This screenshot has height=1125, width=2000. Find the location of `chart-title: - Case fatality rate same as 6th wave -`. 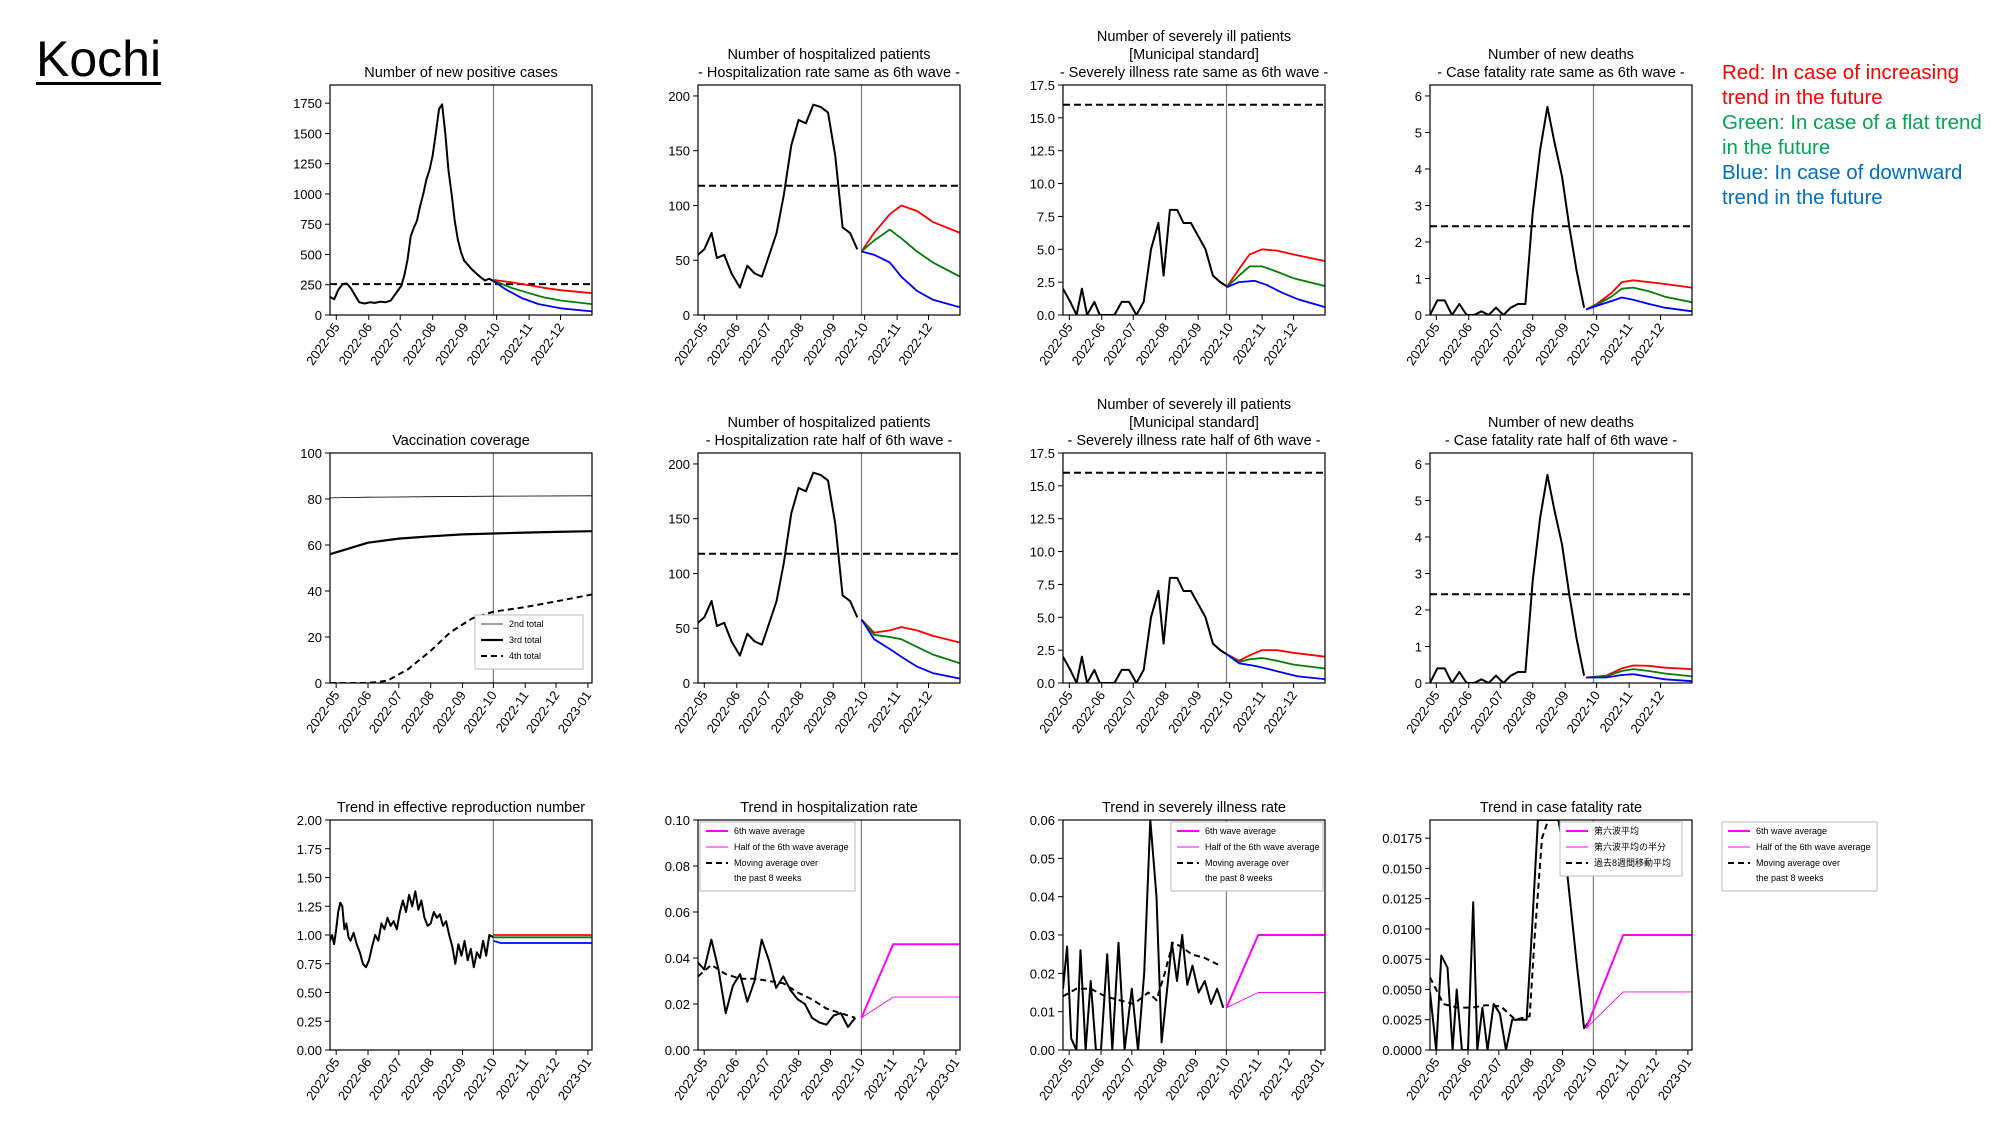

chart-title: - Case fatality rate same as 6th wave - is located at coordinates (1561, 73).